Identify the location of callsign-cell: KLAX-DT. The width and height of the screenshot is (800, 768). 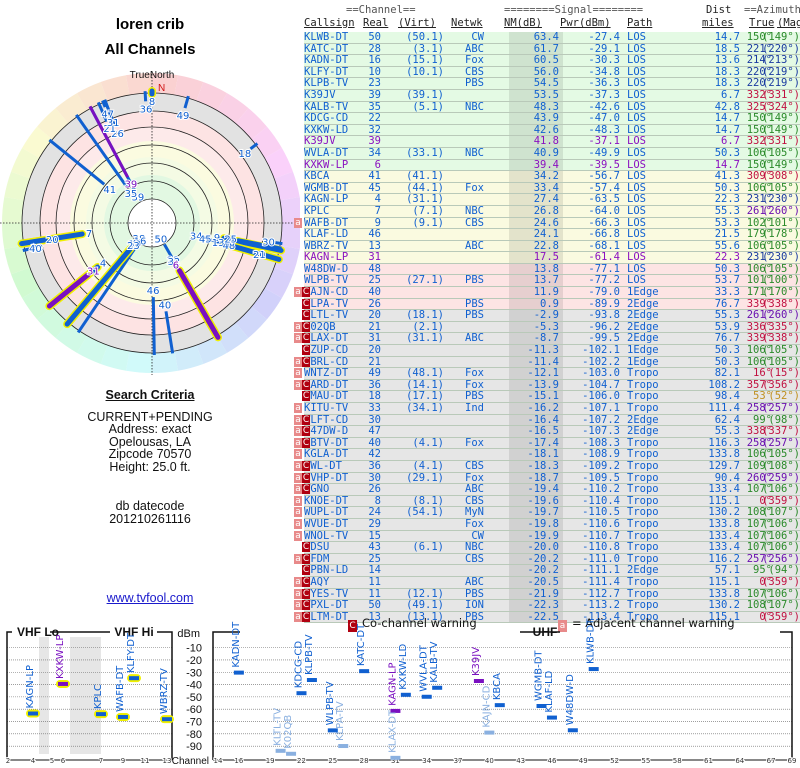
(326, 338).